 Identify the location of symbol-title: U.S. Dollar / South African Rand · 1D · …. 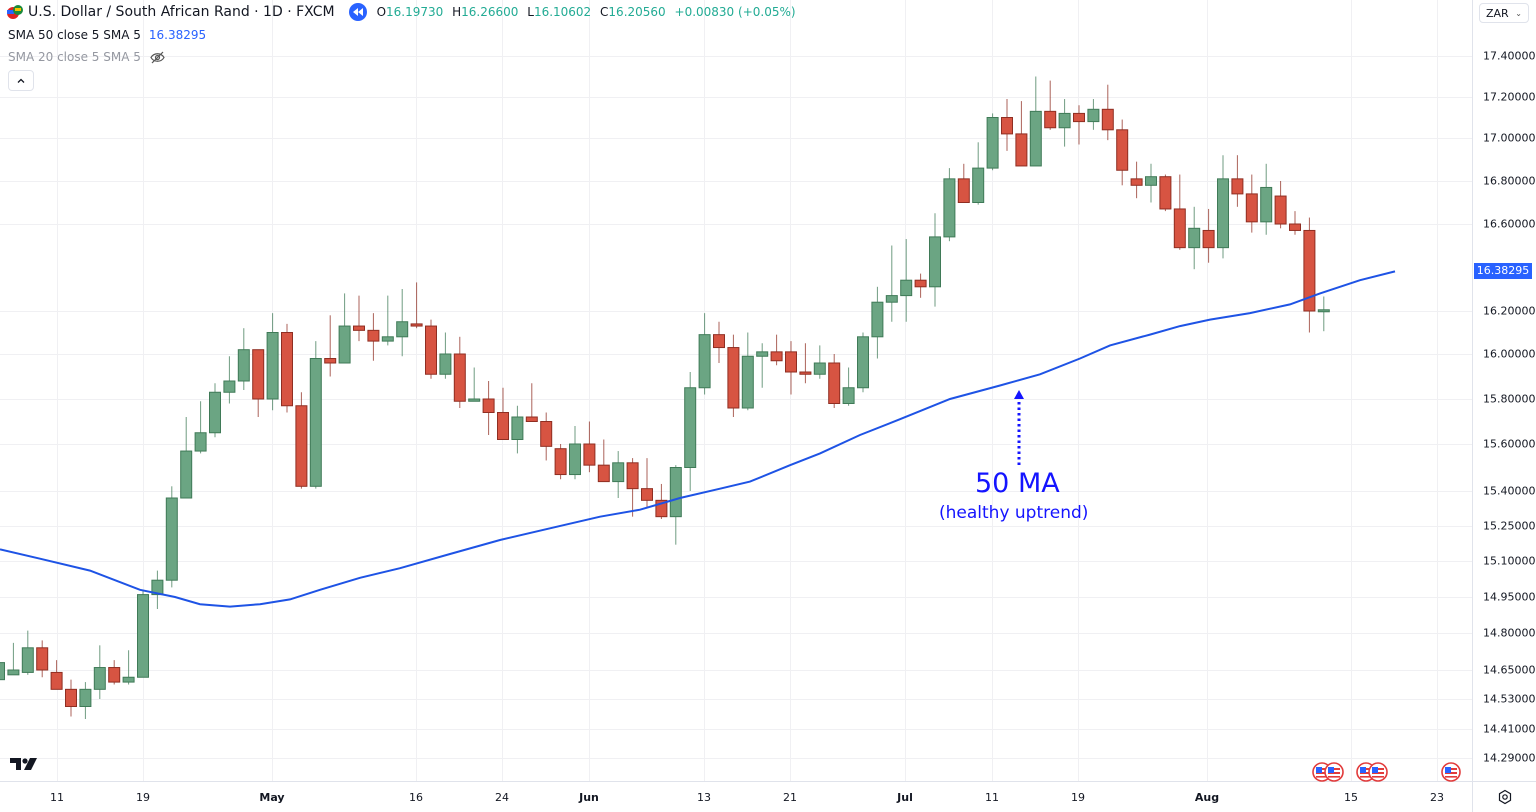
(181, 12).